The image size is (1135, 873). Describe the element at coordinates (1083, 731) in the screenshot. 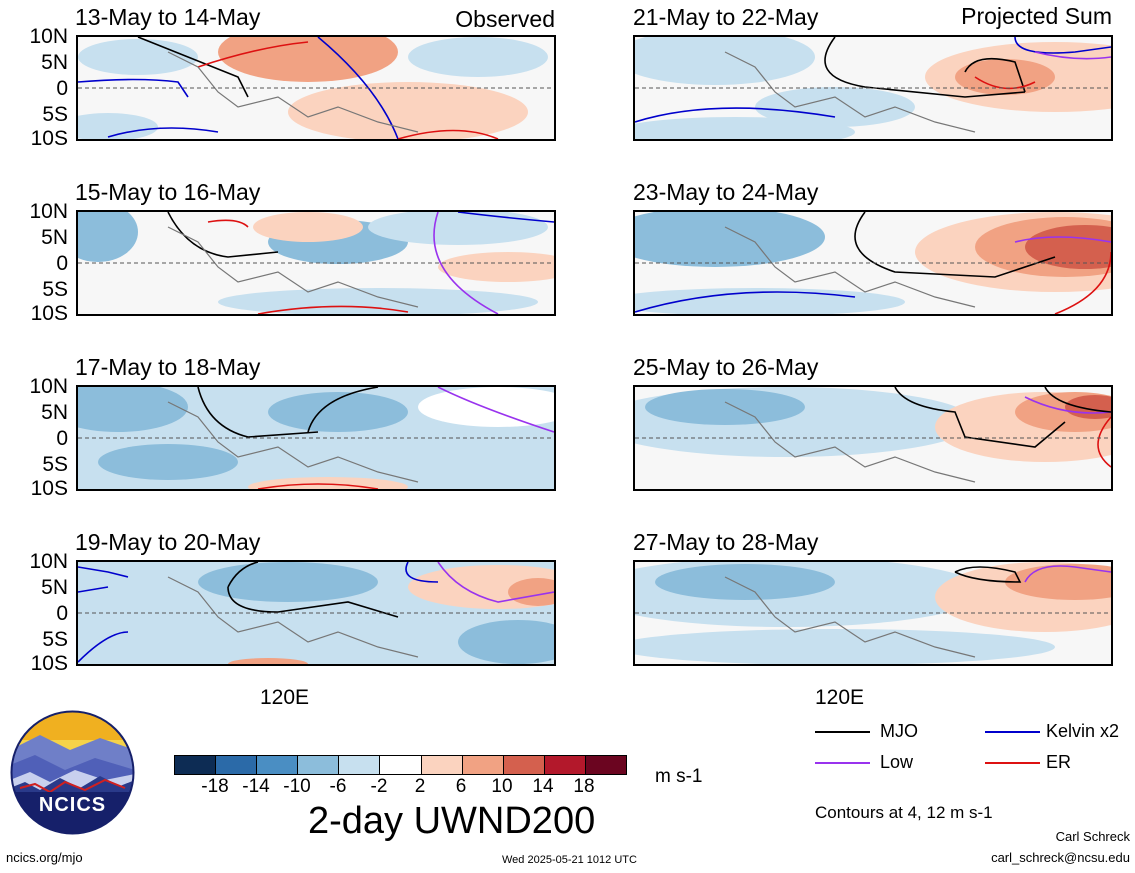

I see `legend-label: Kelvin x2` at that location.